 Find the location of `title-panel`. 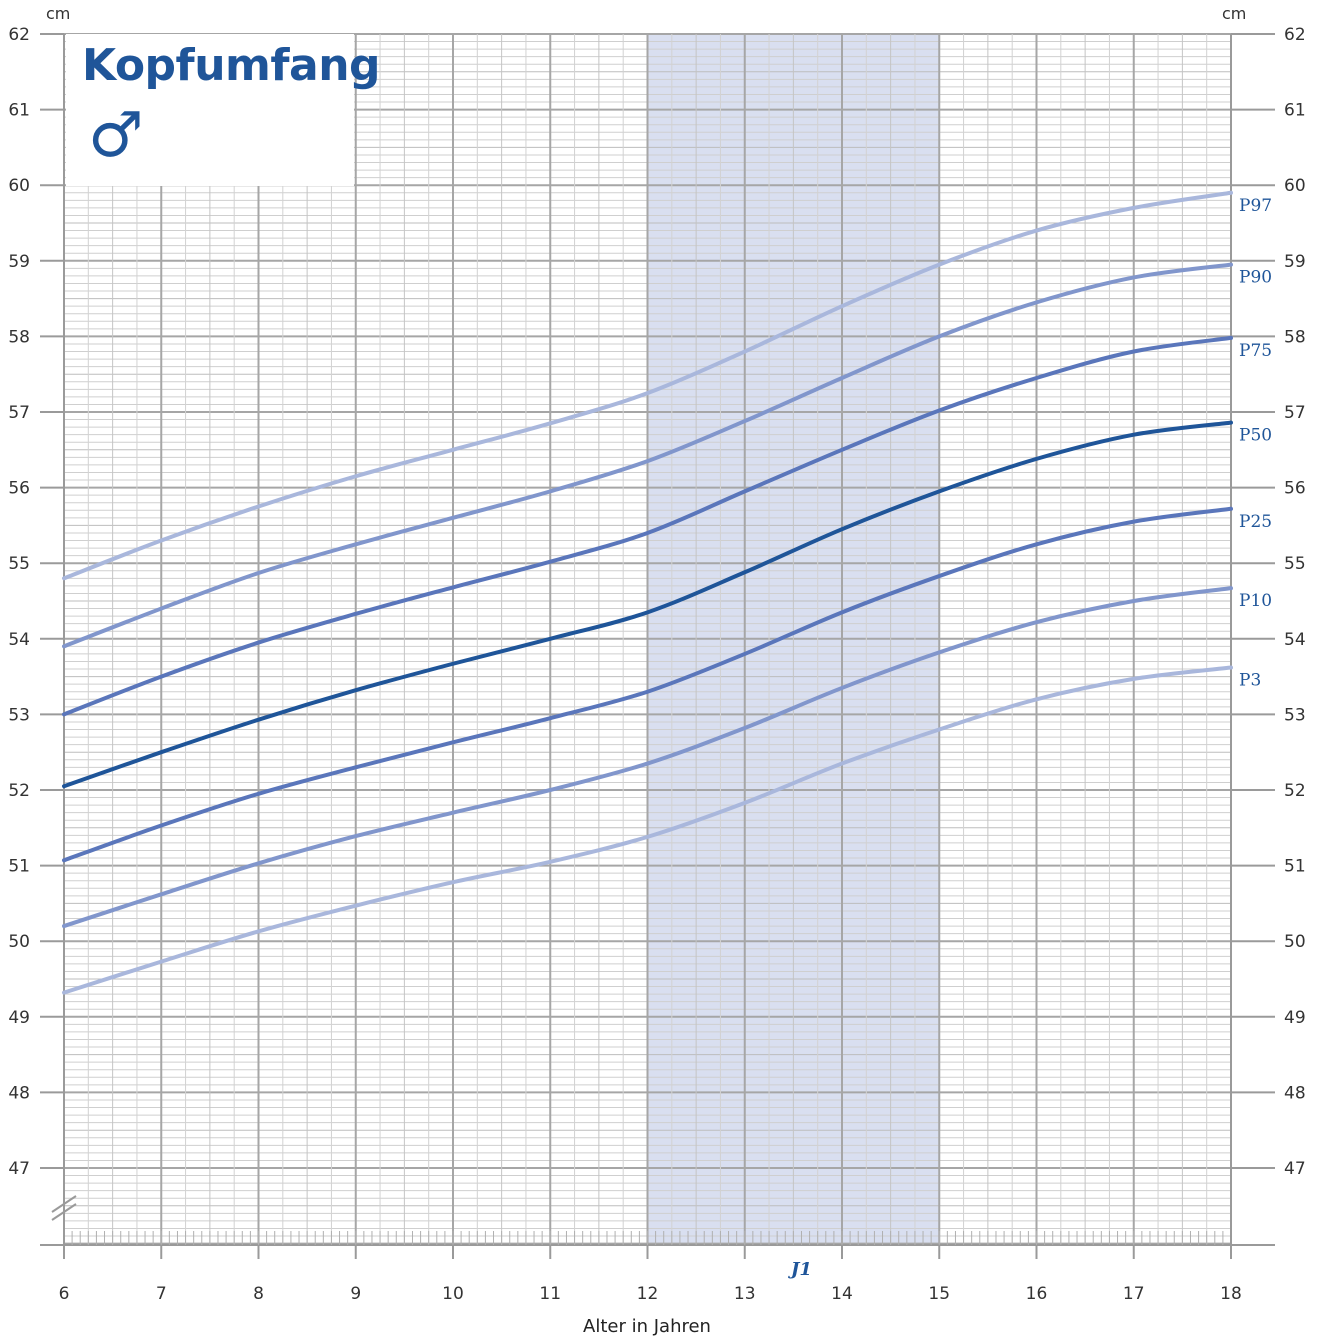

title-panel is located at coordinates (210, 110).